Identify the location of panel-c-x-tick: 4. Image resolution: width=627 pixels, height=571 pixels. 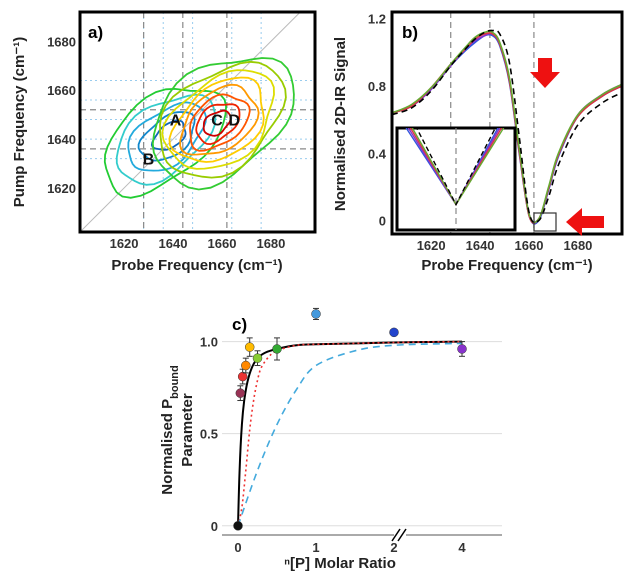
(462, 547).